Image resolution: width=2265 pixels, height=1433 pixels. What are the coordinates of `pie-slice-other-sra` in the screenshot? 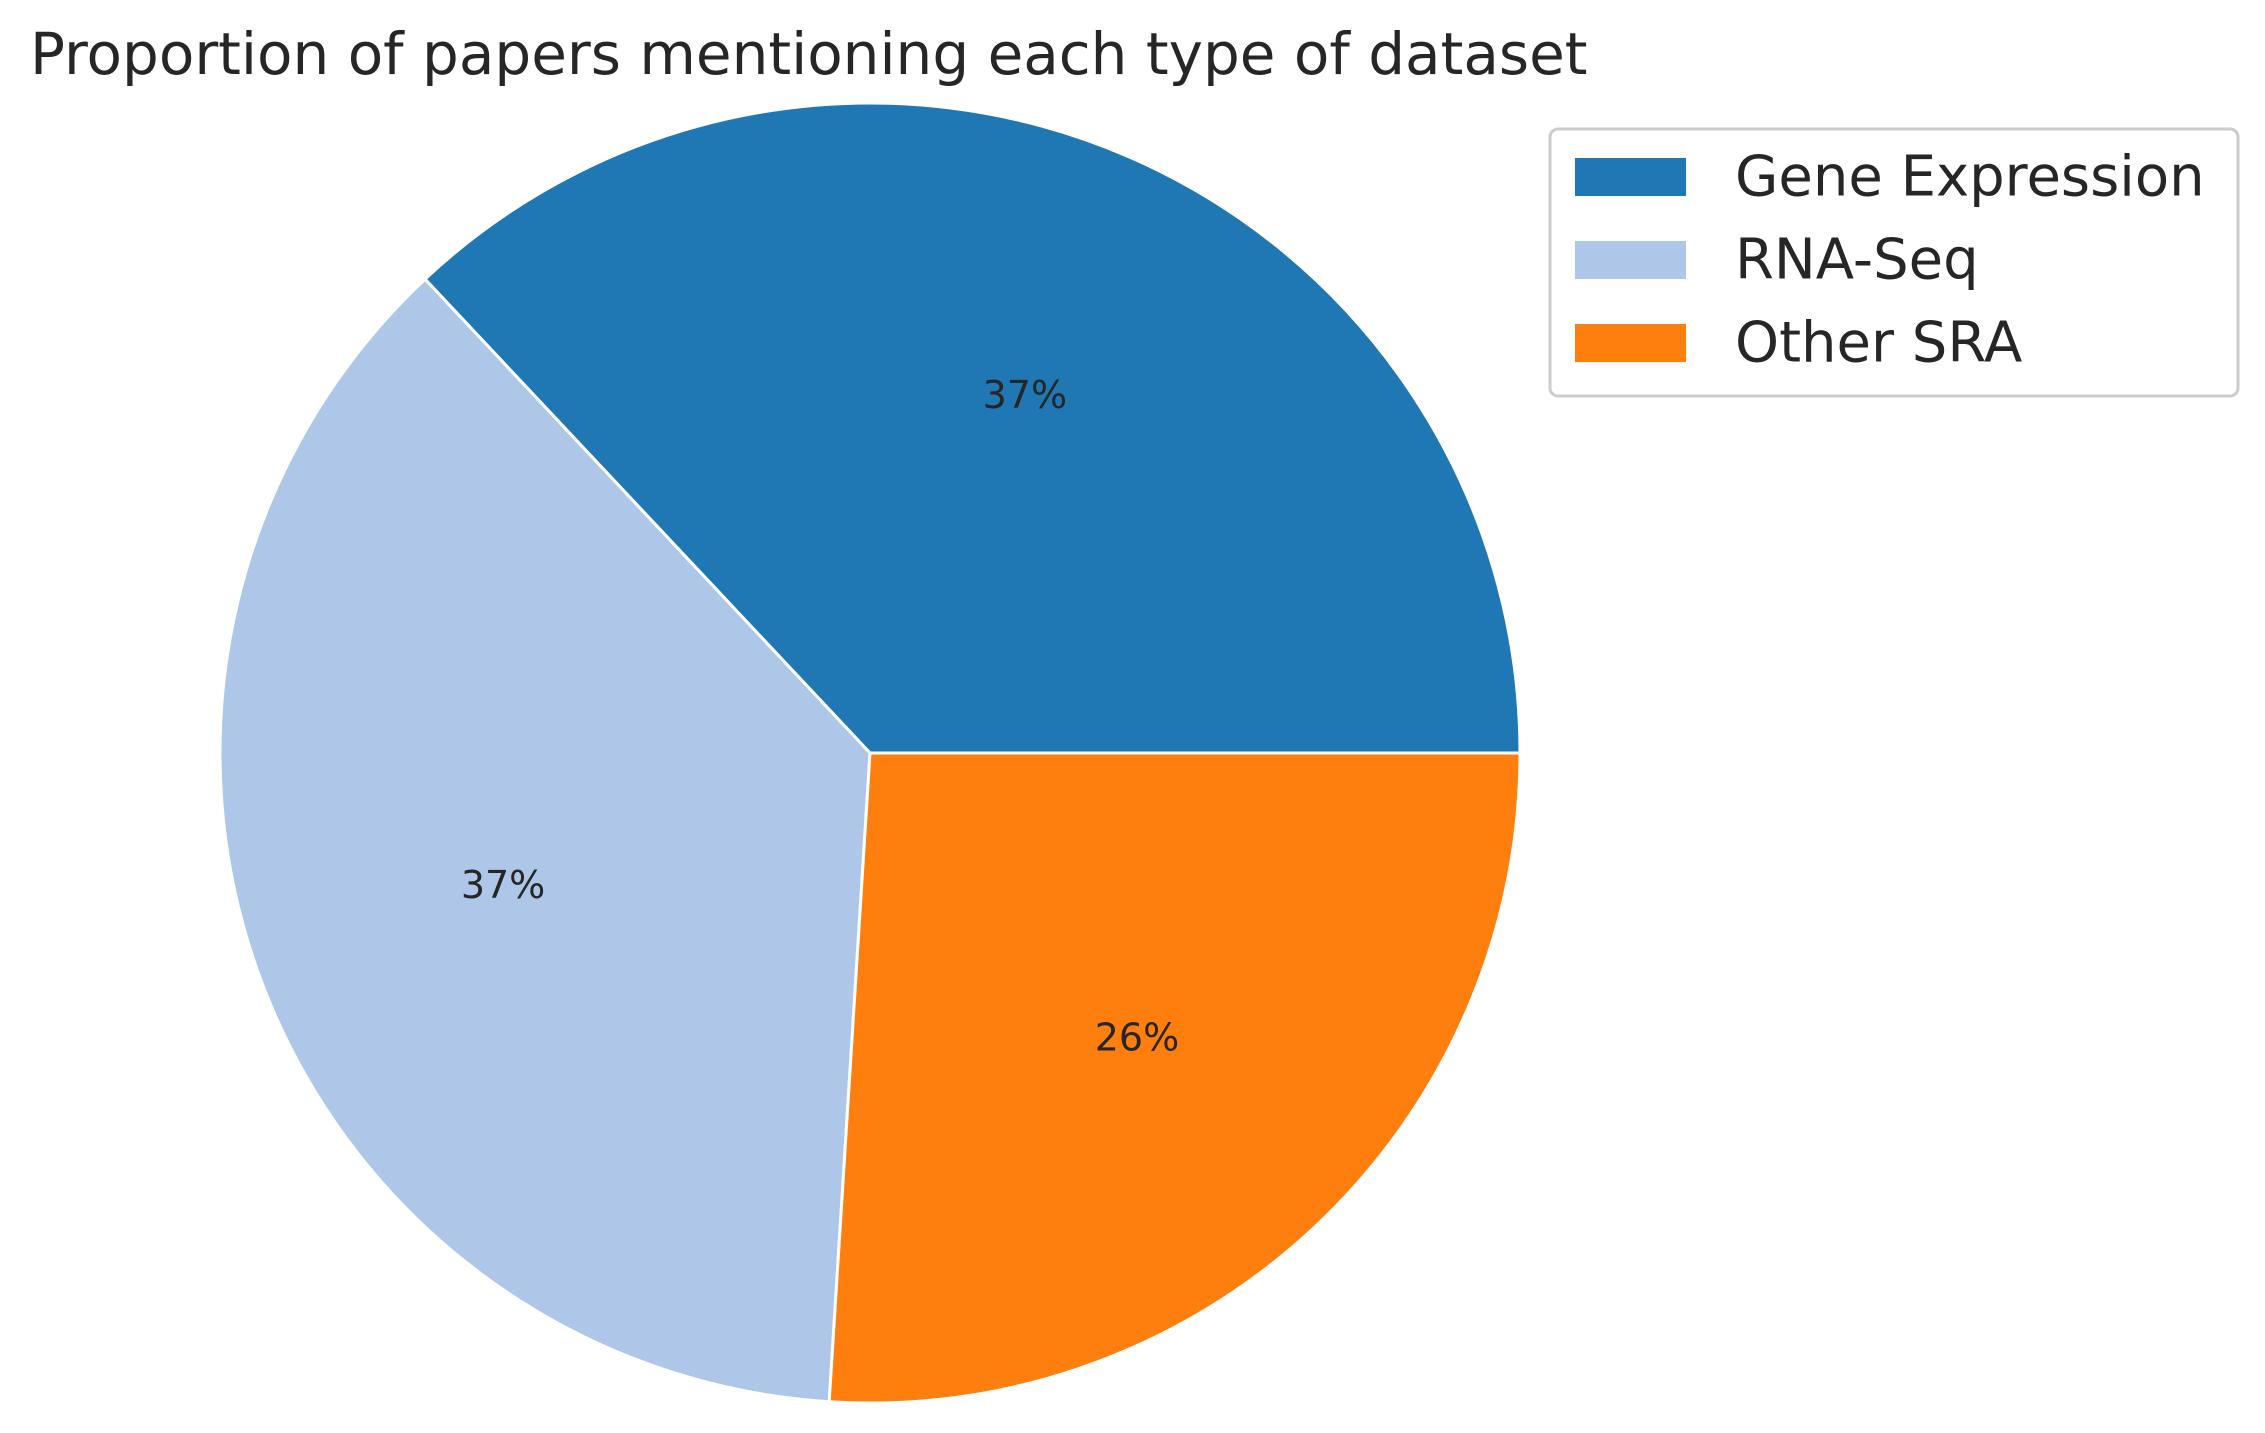 It's located at (1174, 1078).